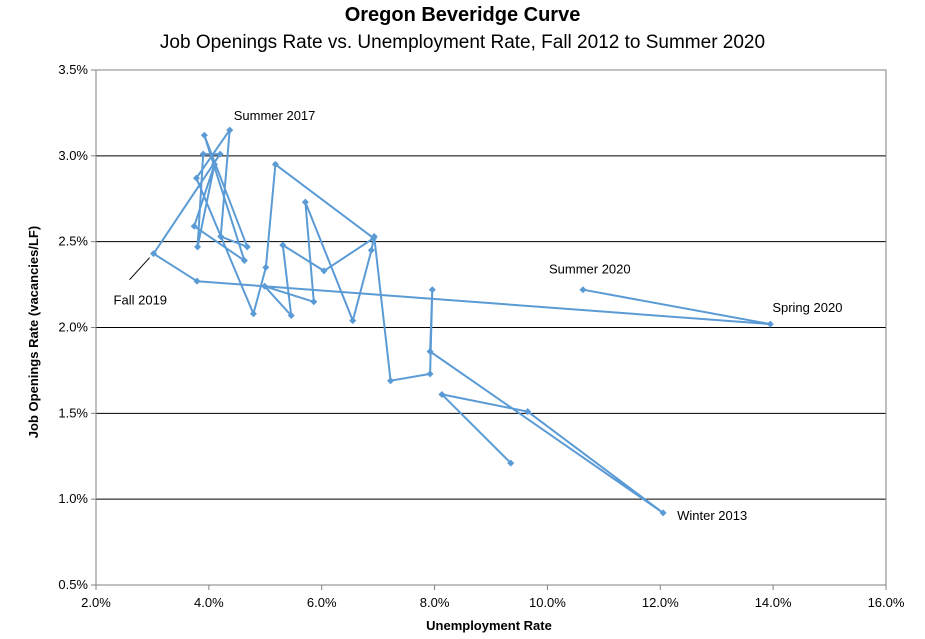  I want to click on x-tick-label: 12.0%, so click(660, 602).